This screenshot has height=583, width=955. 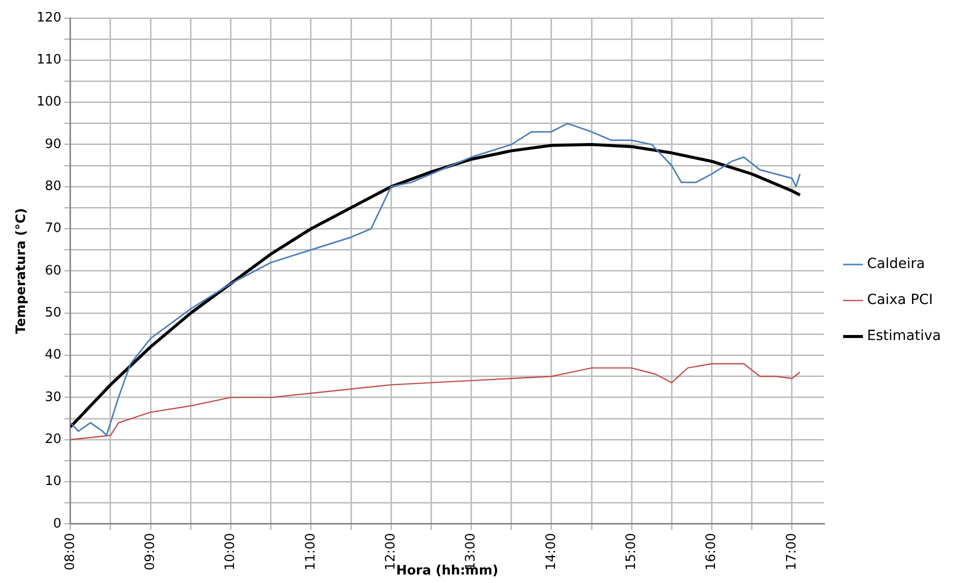 What do you see at coordinates (53, 482) in the screenshot?
I see `y-tick-label: 10` at bounding box center [53, 482].